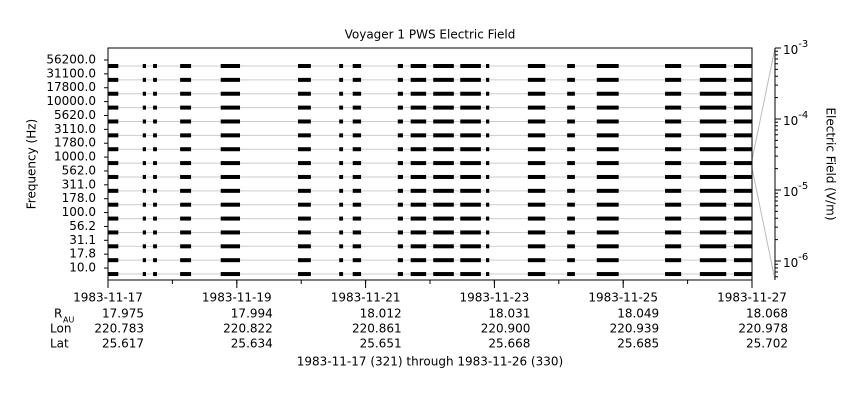 The image size is (860, 404). Describe the element at coordinates (635, 329) in the screenshot. I see `ephemeris-value: 220.939` at that location.